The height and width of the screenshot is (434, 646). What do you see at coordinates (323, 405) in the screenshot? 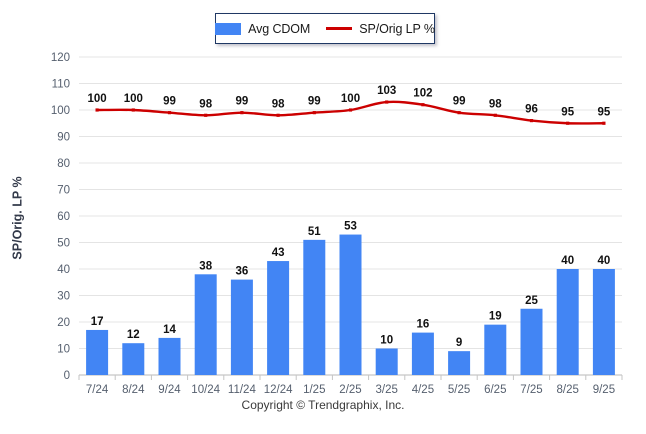
I see `copyright-note: Copyright © Trendgraphix, Inc.` at bounding box center [323, 405].